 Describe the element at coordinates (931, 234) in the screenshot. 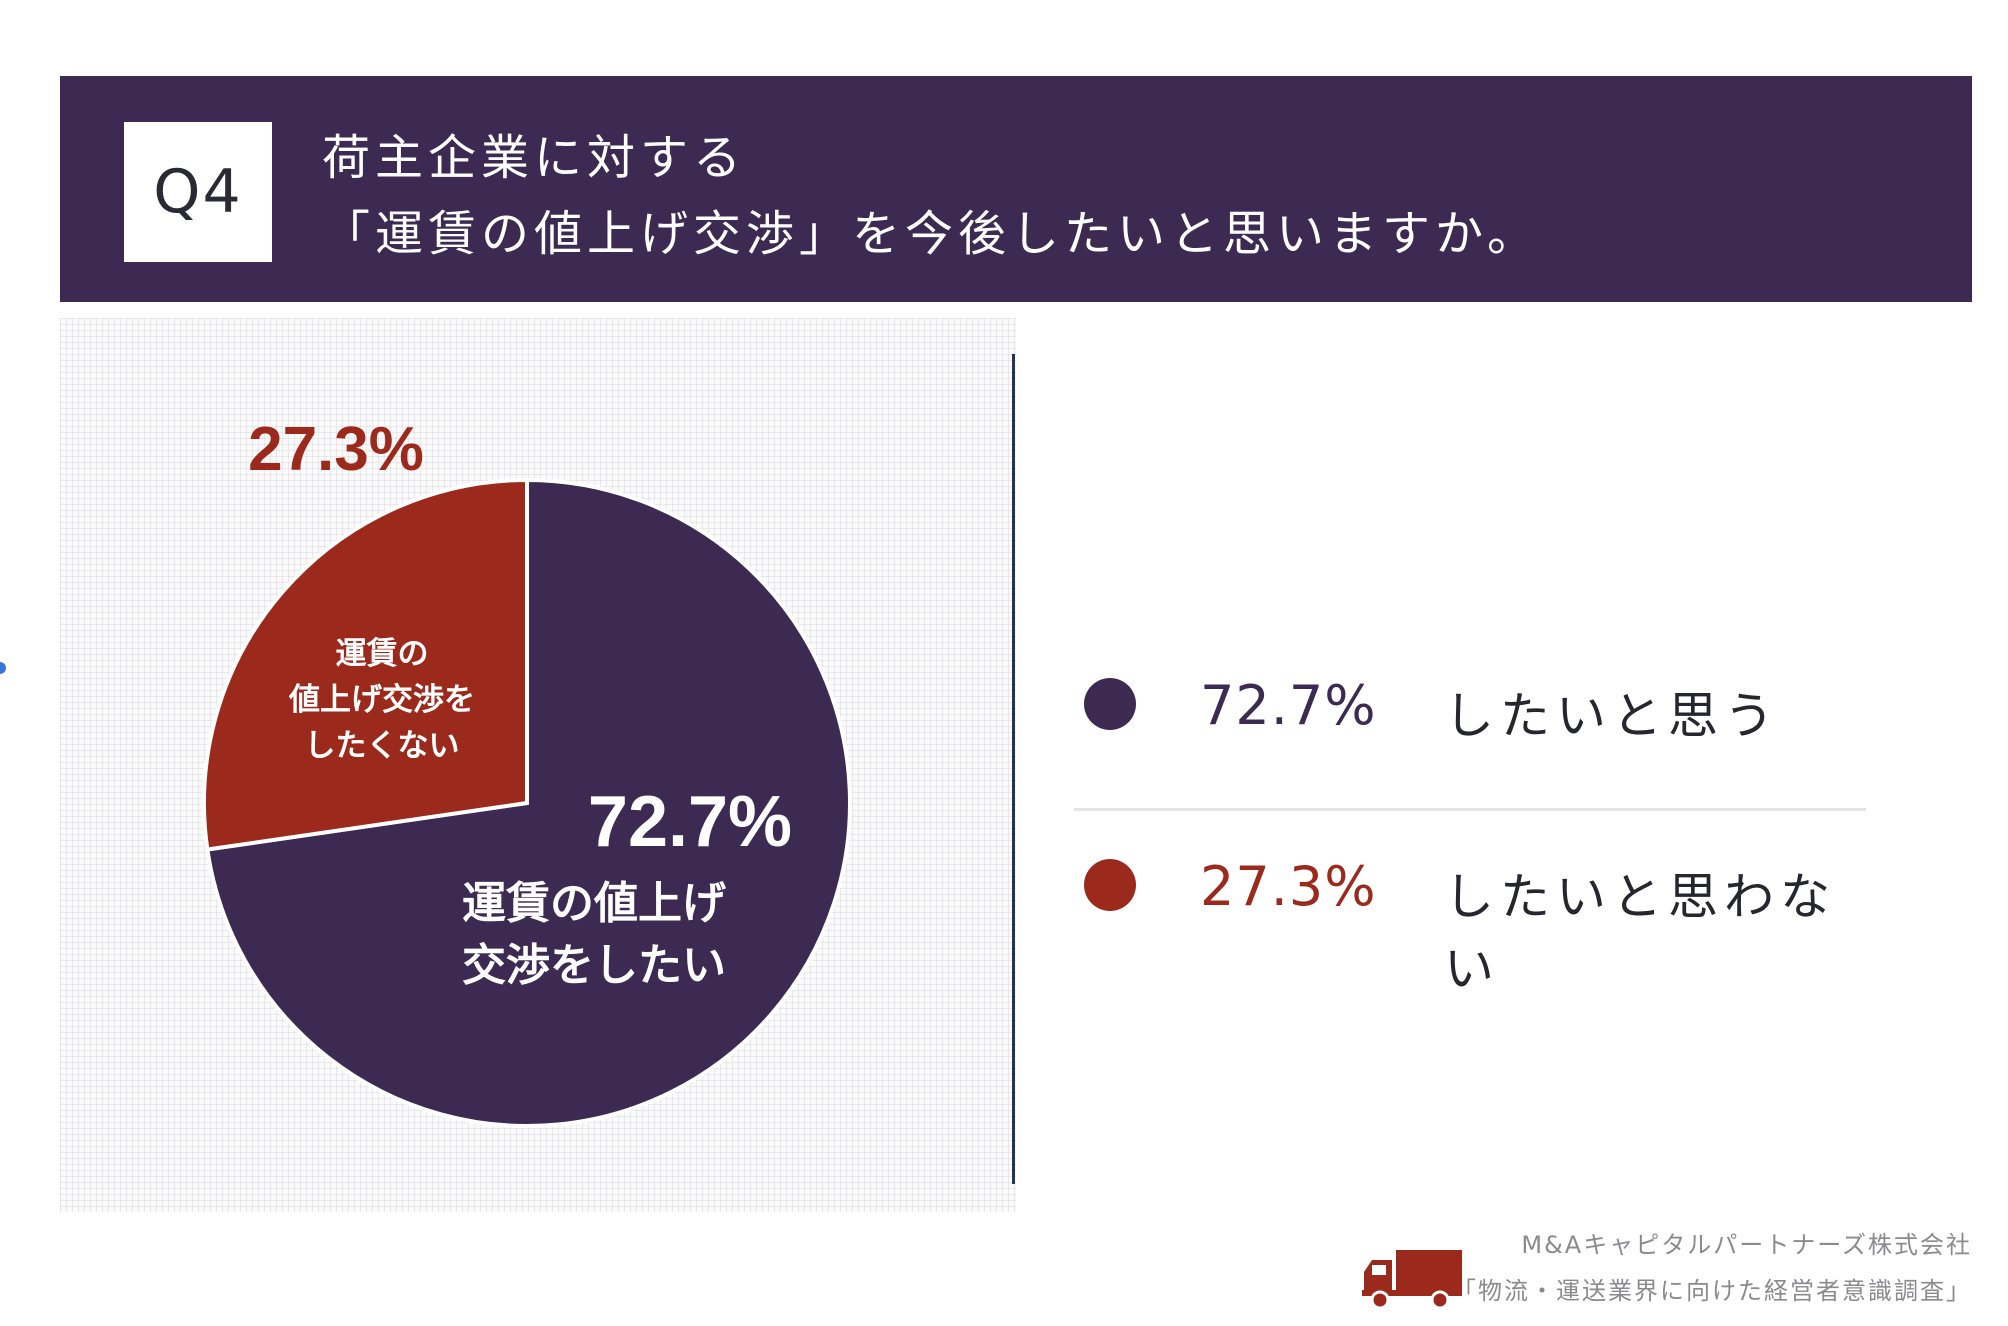

I see `question-title-line2: 「運賃の値上げ交渉」を今後したいと思いますか。` at that location.